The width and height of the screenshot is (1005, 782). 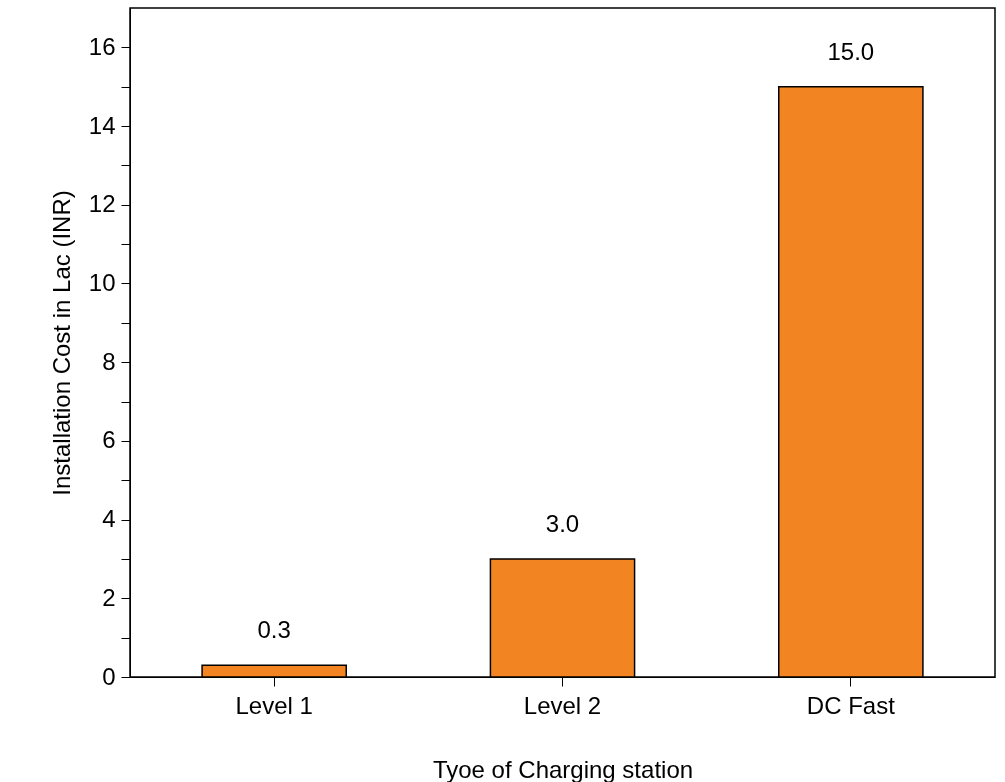 I want to click on y-tick-label: 14, so click(x=102, y=125).